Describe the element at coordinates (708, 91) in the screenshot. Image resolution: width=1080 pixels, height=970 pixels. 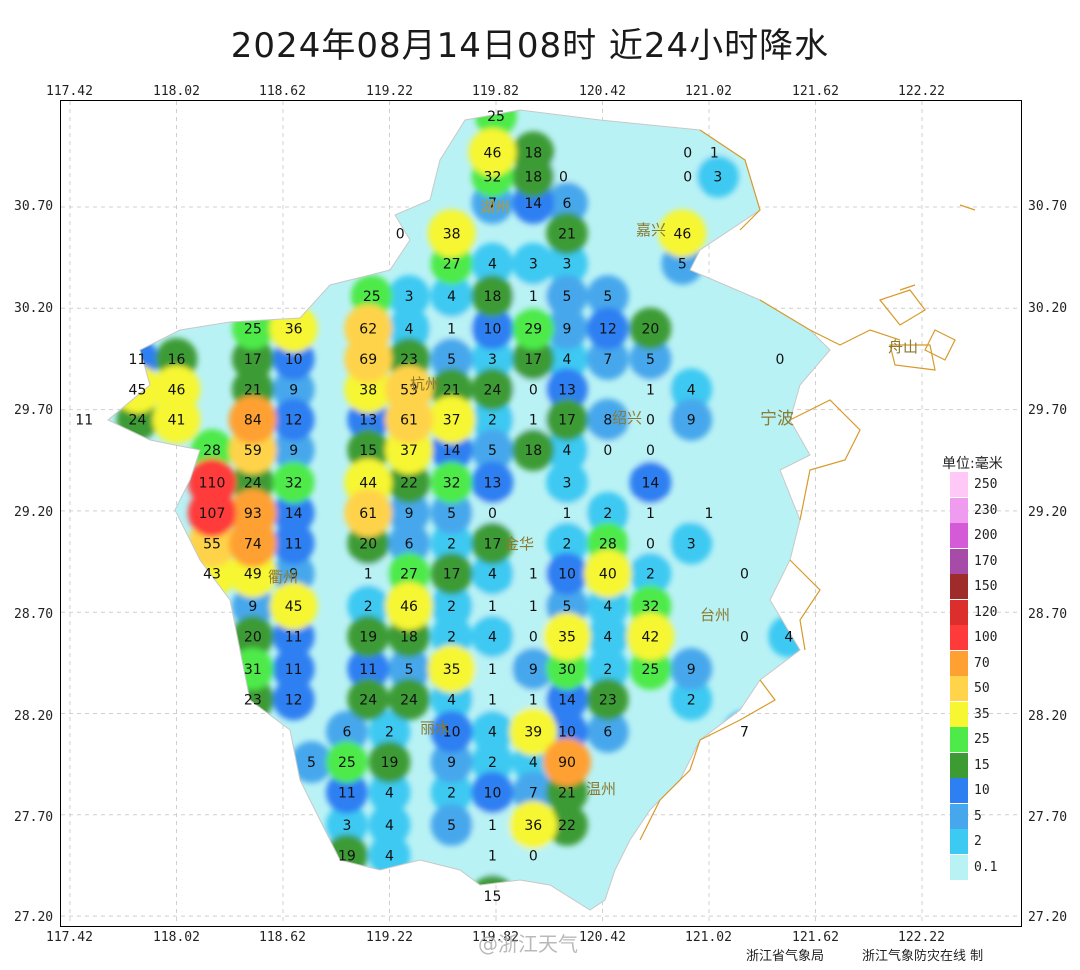
I see `x-tick-top-6: 121.02` at that location.